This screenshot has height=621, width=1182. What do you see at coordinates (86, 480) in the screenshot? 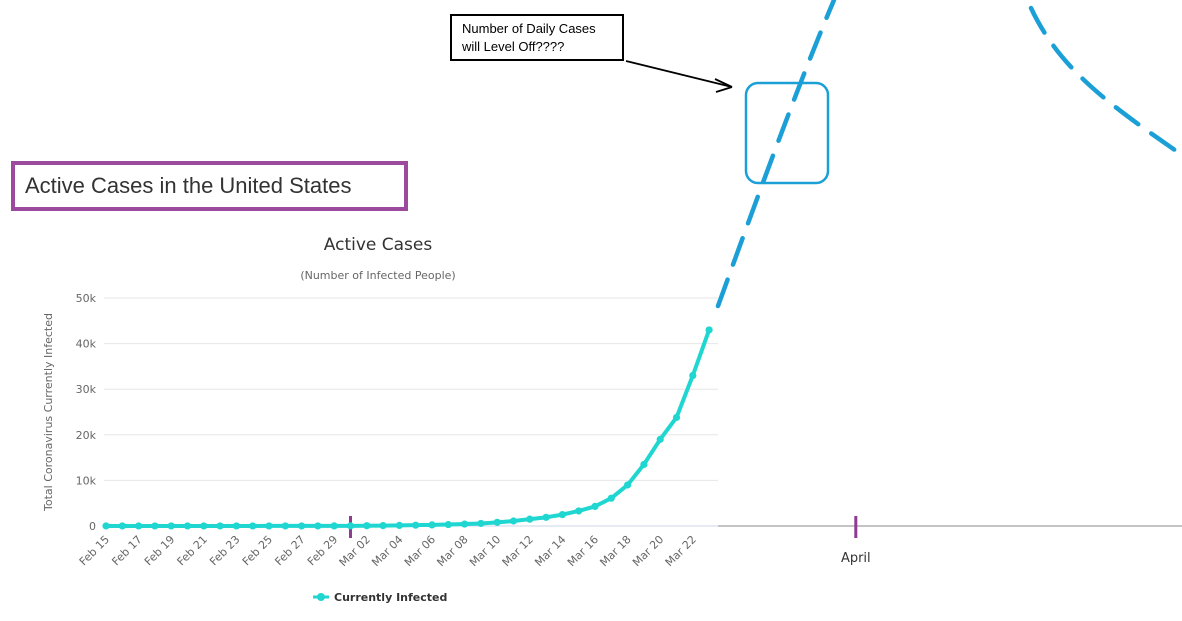
I see `y-tick-label: 10k` at bounding box center [86, 480].